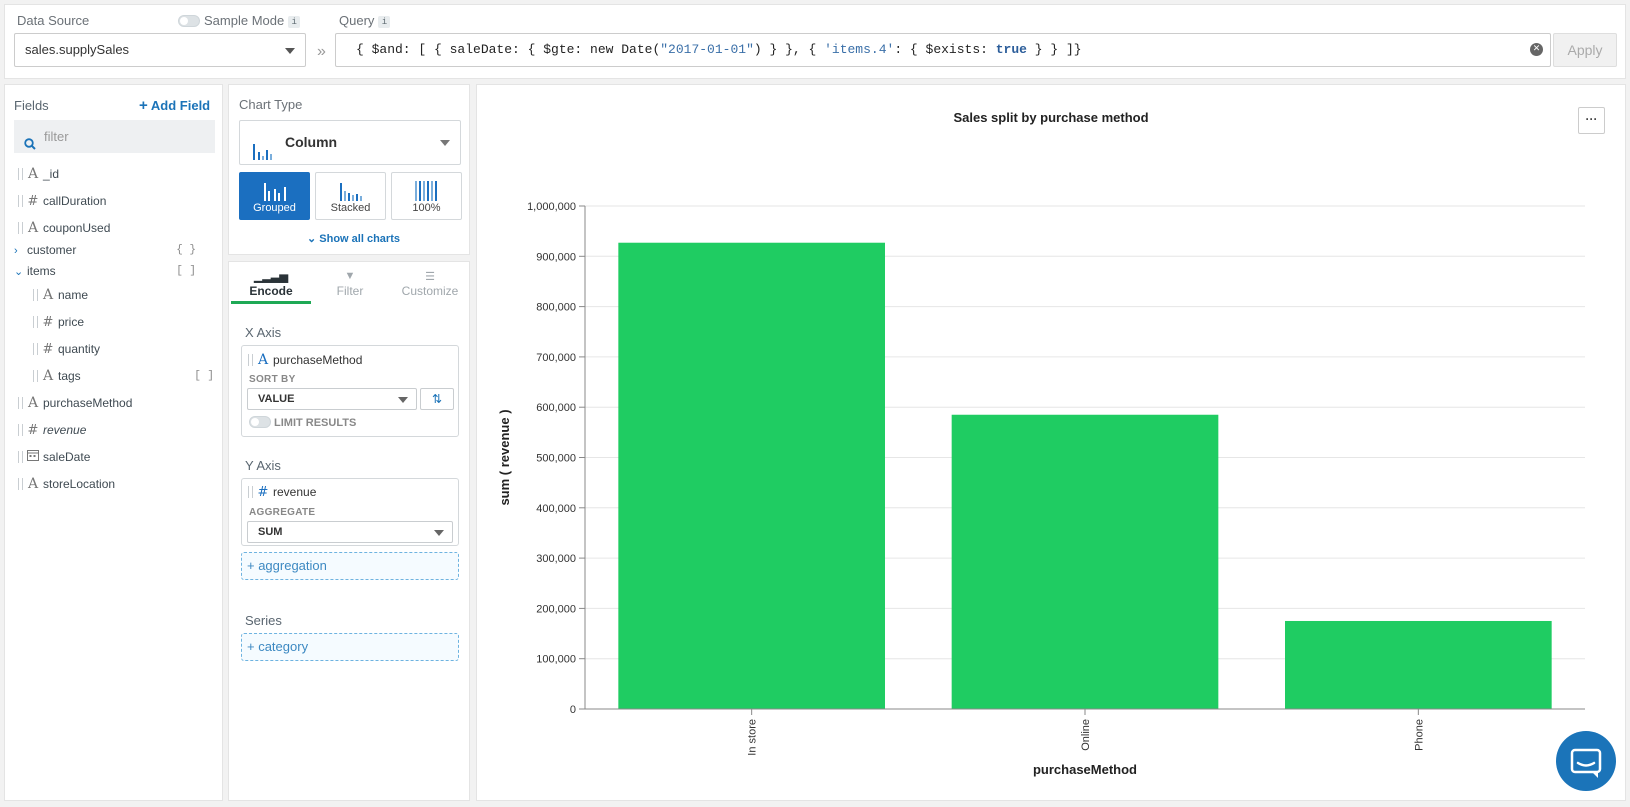  I want to click on field-item-items: ⌄ items [ ], so click(114, 271).